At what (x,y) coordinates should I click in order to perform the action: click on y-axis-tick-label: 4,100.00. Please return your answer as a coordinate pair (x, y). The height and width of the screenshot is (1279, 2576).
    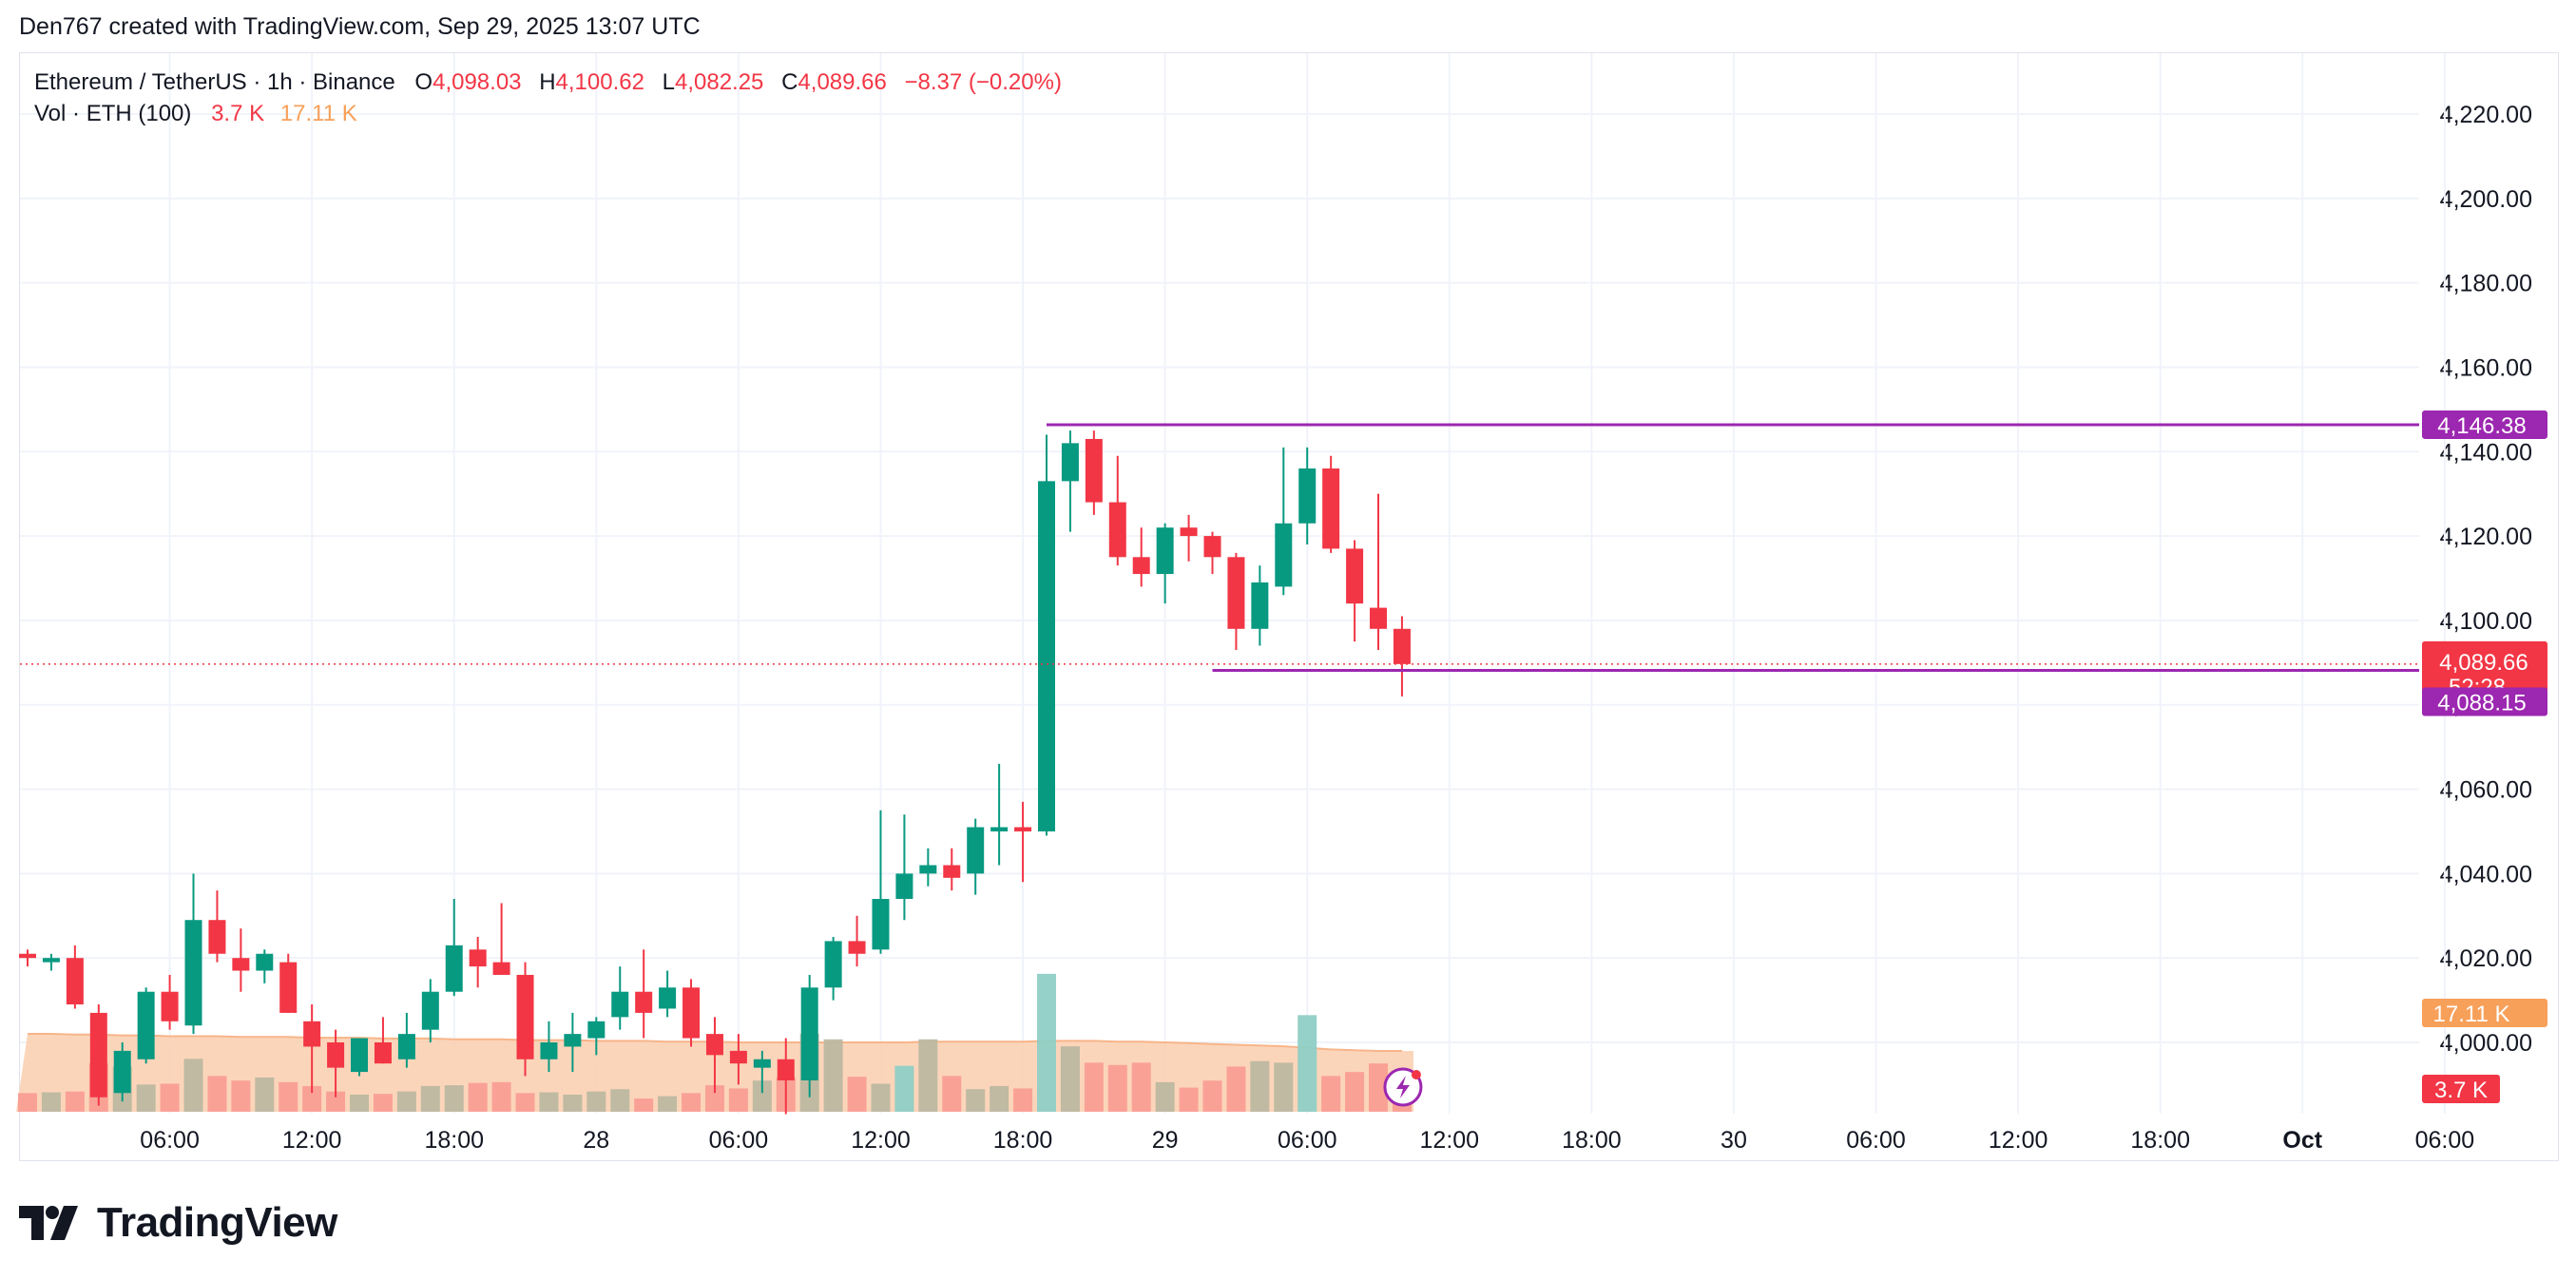
    Looking at the image, I should click on (2486, 622).